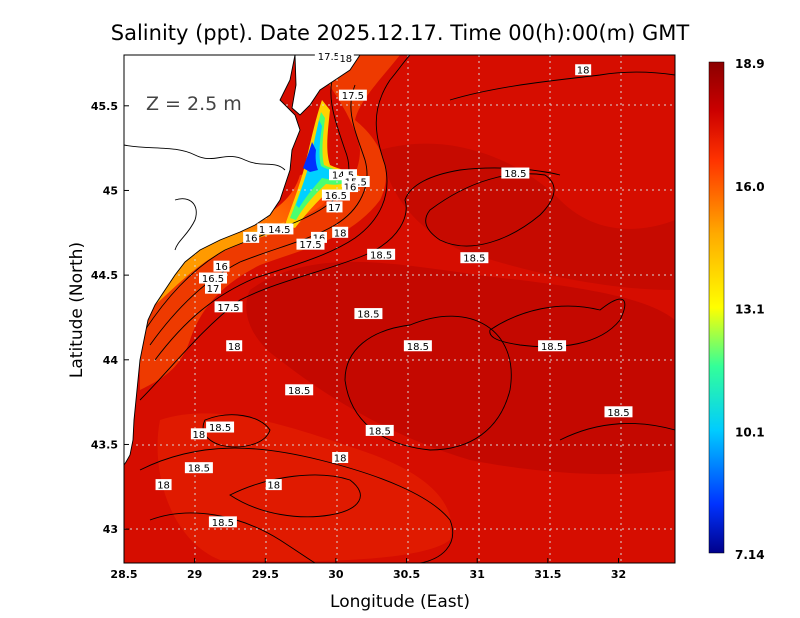 This screenshot has width=800, height=618. Describe the element at coordinates (406, 574) in the screenshot. I see `x-tick-label: 30.5` at that location.